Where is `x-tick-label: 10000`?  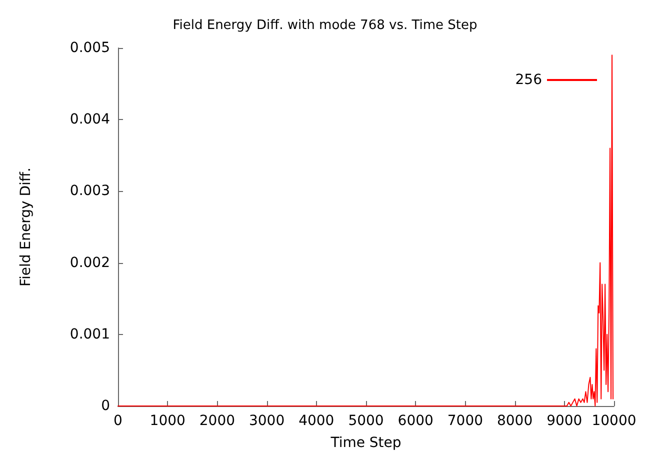 x-tick-label: 10000 is located at coordinates (614, 421).